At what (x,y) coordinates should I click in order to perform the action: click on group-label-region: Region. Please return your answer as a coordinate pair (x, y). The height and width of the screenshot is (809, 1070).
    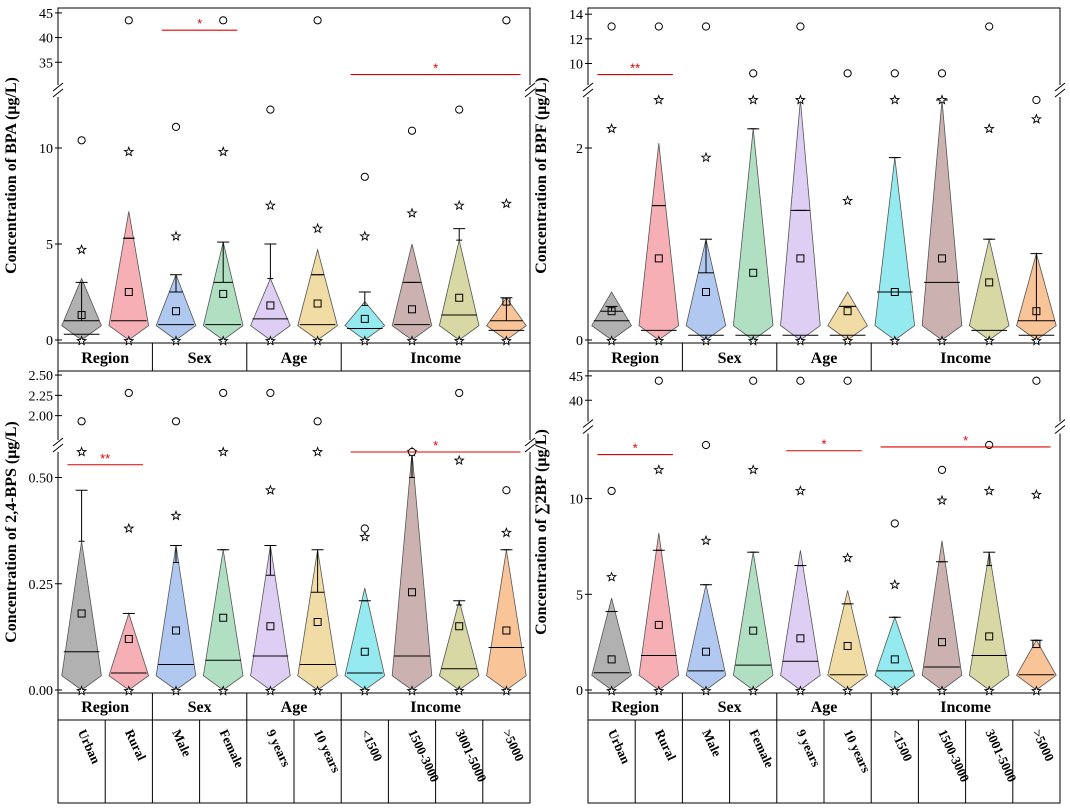
    Looking at the image, I should click on (635, 358).